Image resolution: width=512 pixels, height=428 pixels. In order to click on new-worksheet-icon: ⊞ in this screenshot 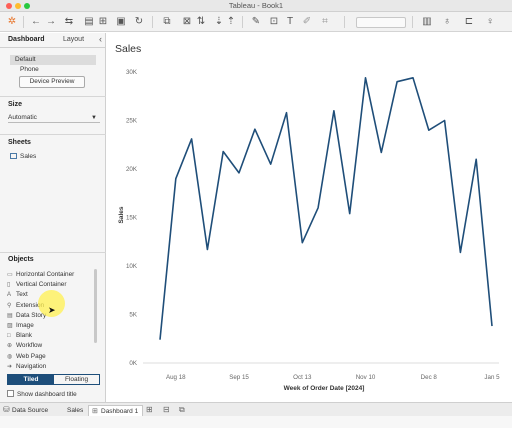, I will do `click(149, 409)`.